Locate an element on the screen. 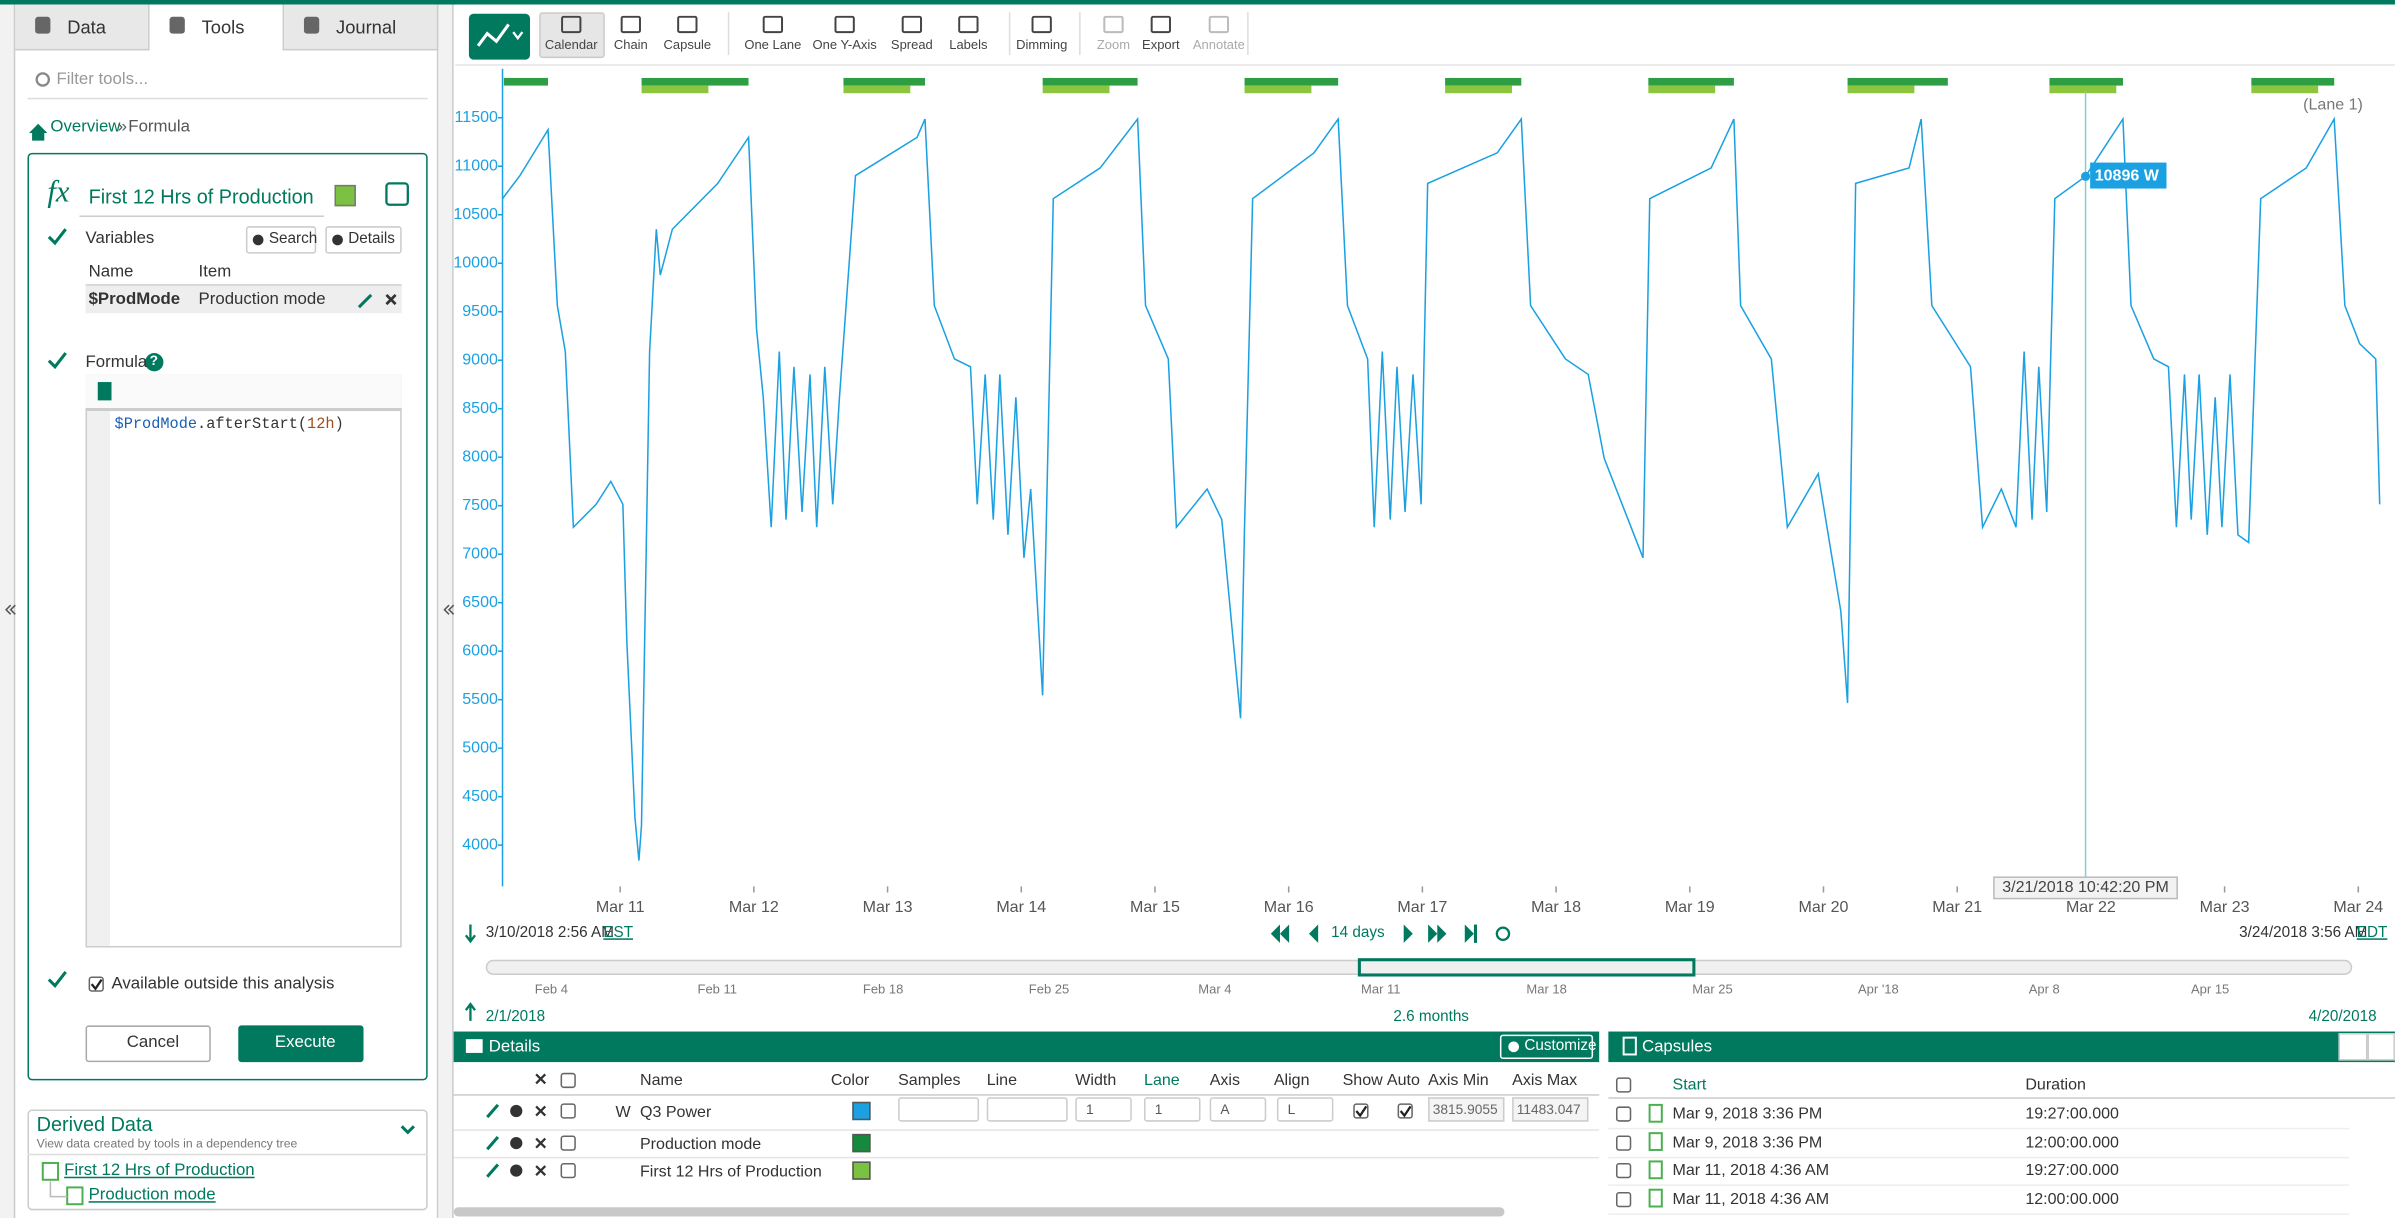 This screenshot has width=2395, height=1218. axis-select is located at coordinates (1238, 1109).